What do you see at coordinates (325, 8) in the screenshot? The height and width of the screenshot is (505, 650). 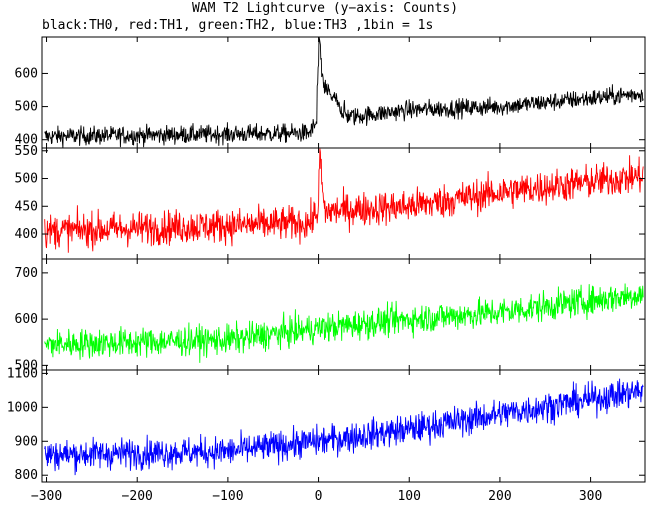 I see `chart-title: WAM T2 Lightcurve (y−axis: Counts)` at bounding box center [325, 8].